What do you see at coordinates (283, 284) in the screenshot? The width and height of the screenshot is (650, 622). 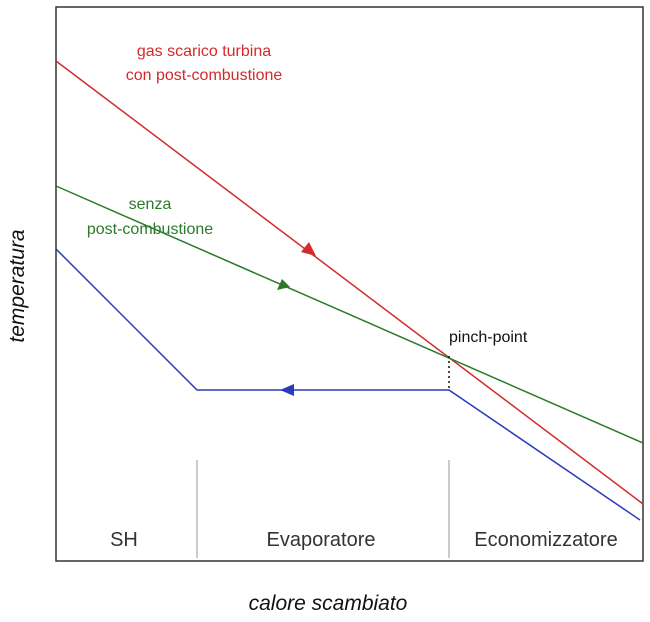 I see `green-arrow-icon` at bounding box center [283, 284].